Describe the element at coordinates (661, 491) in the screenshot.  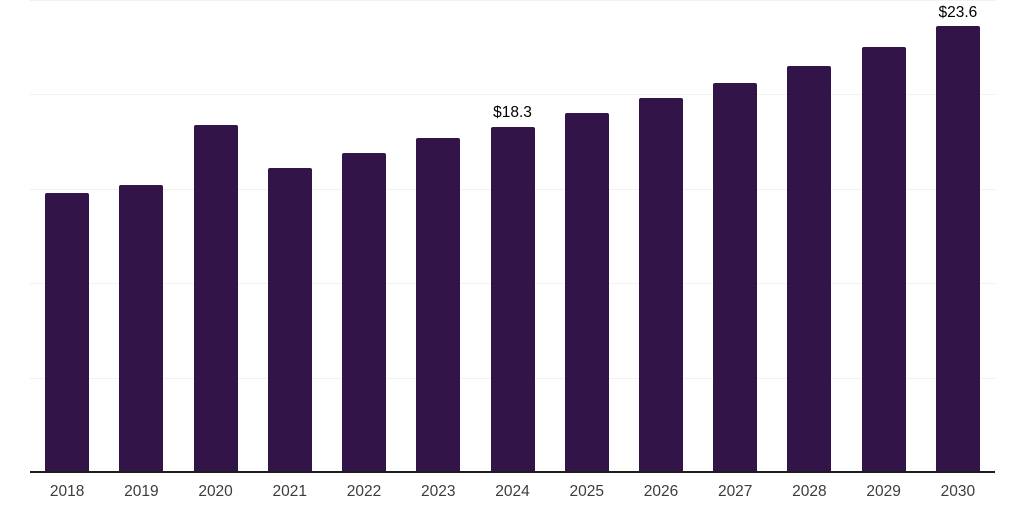
I see `x-tick-label-2026: 2026` at that location.